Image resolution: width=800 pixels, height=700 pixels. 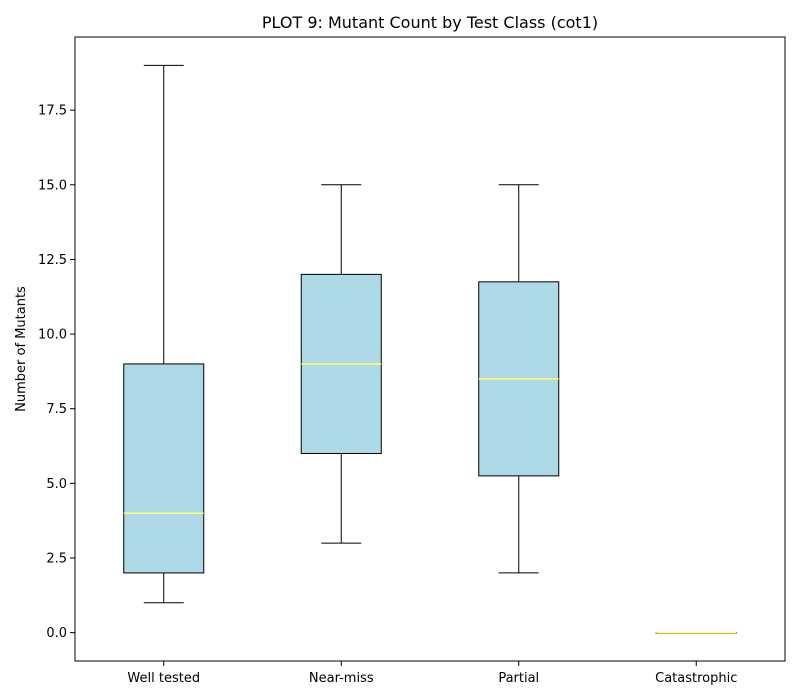 What do you see at coordinates (52, 335) in the screenshot?
I see `y-tick-label: 10.0` at bounding box center [52, 335].